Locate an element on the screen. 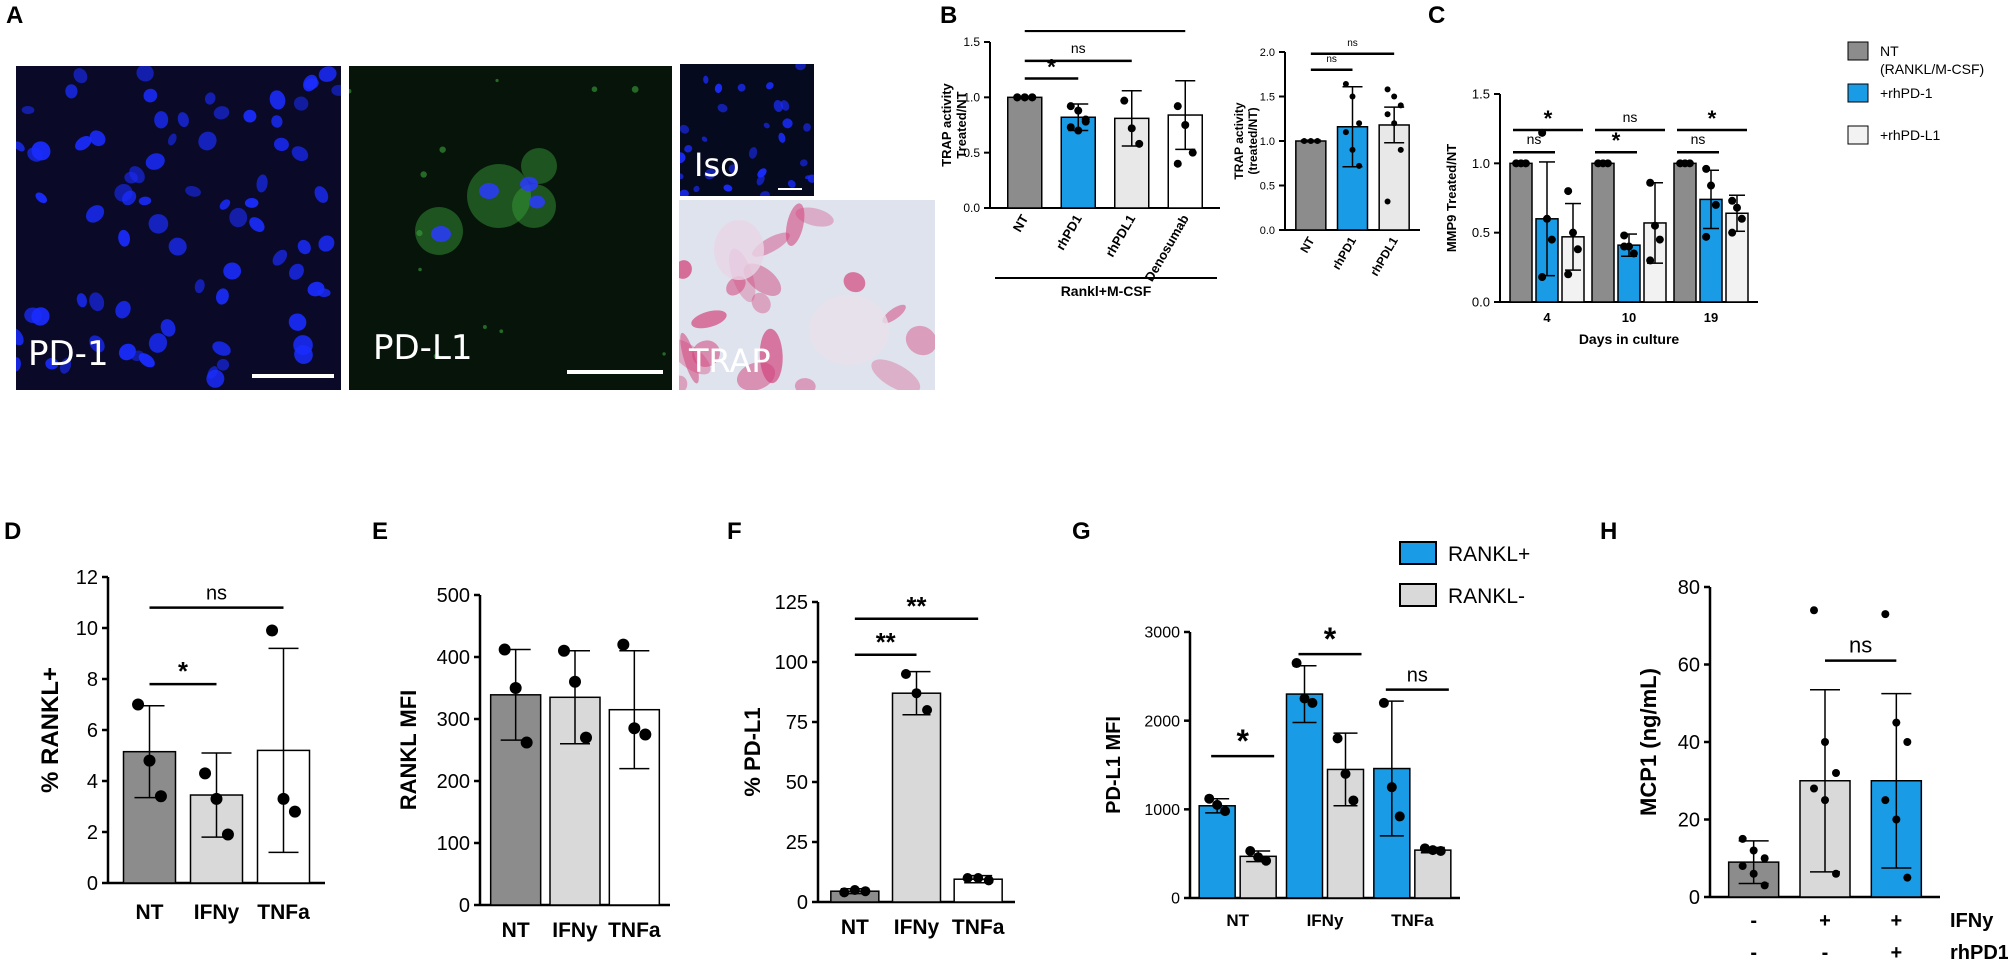 Image resolution: width=2008 pixels, height=966 pixels. y-tick-label: 2.0 is located at coordinates (1267, 53).